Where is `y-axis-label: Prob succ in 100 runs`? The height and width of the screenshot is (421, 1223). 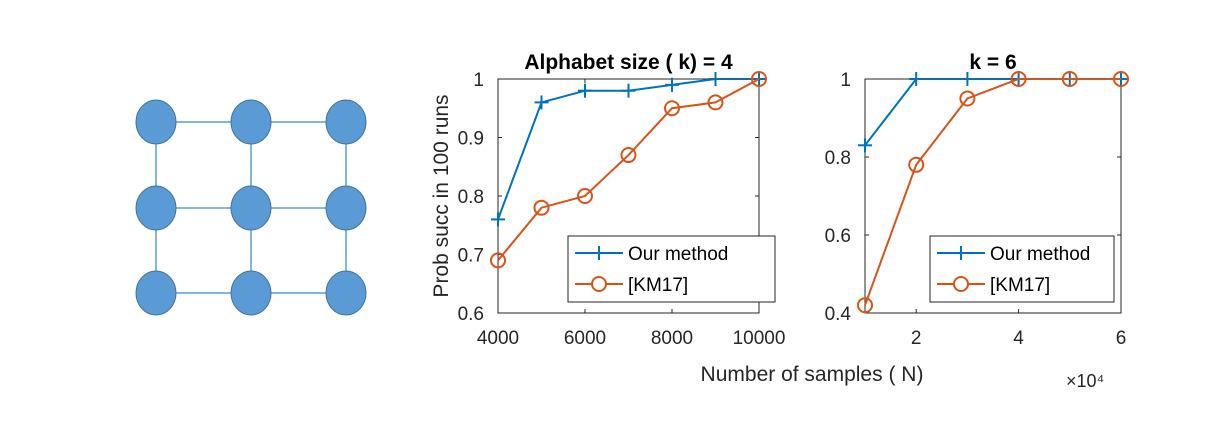
y-axis-label: Prob succ in 100 runs is located at coordinates (441, 195).